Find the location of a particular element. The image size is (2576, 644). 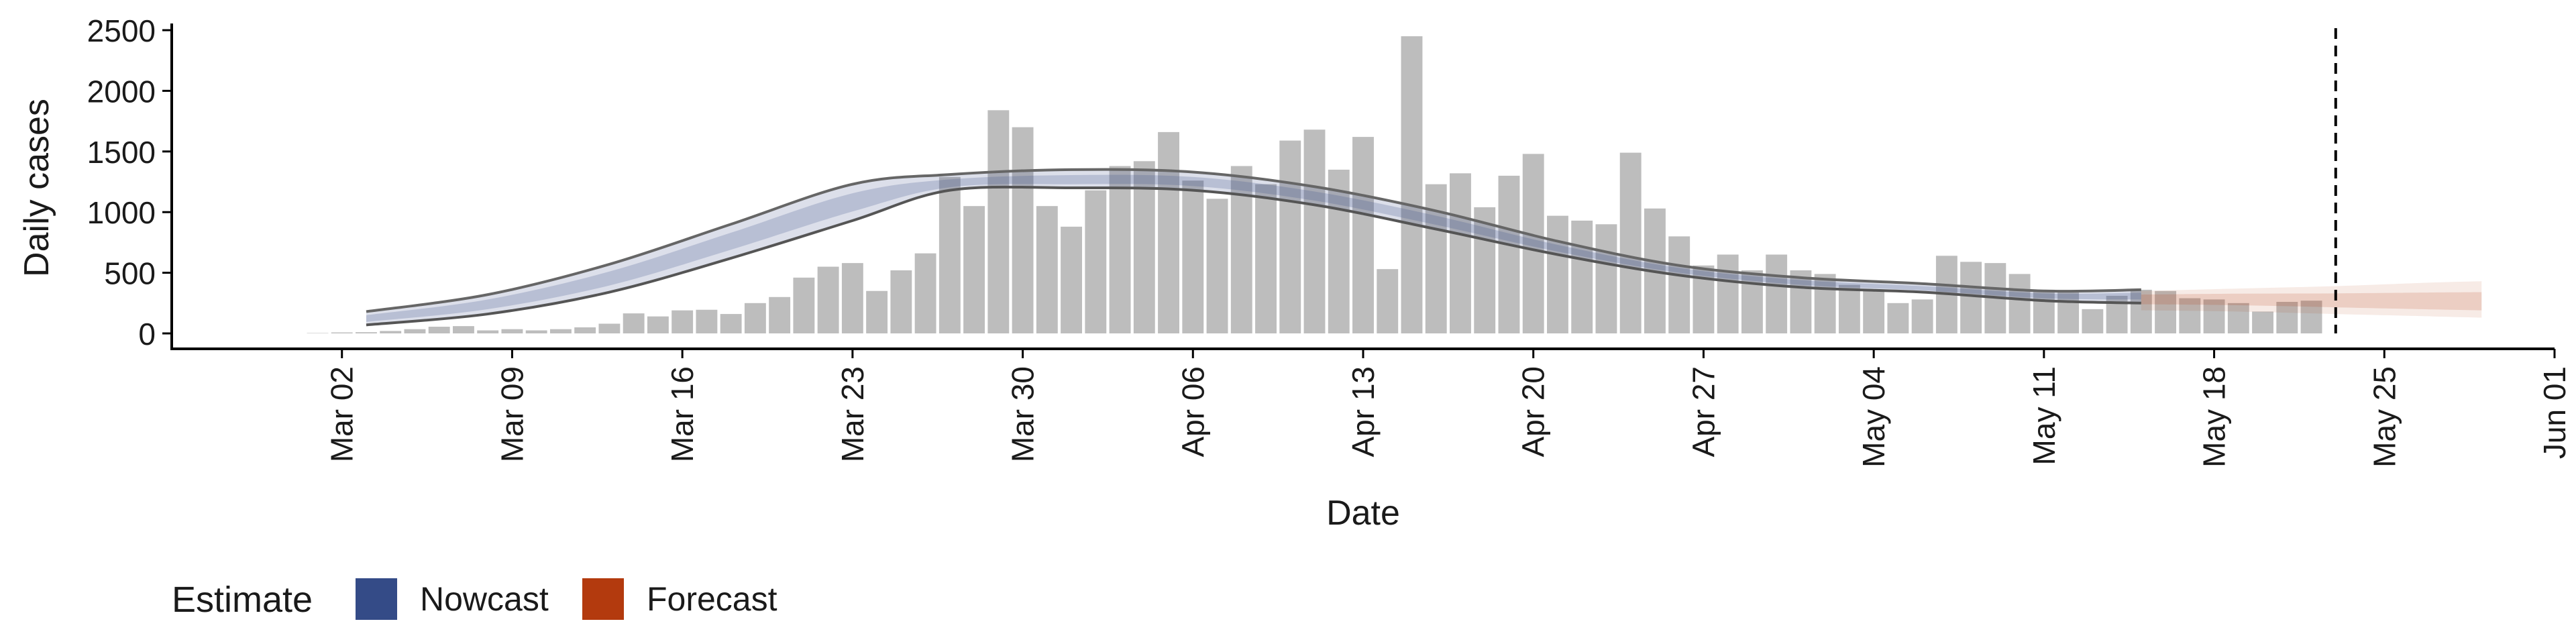

x-tick-label: May 25 is located at coordinates (2384, 417).